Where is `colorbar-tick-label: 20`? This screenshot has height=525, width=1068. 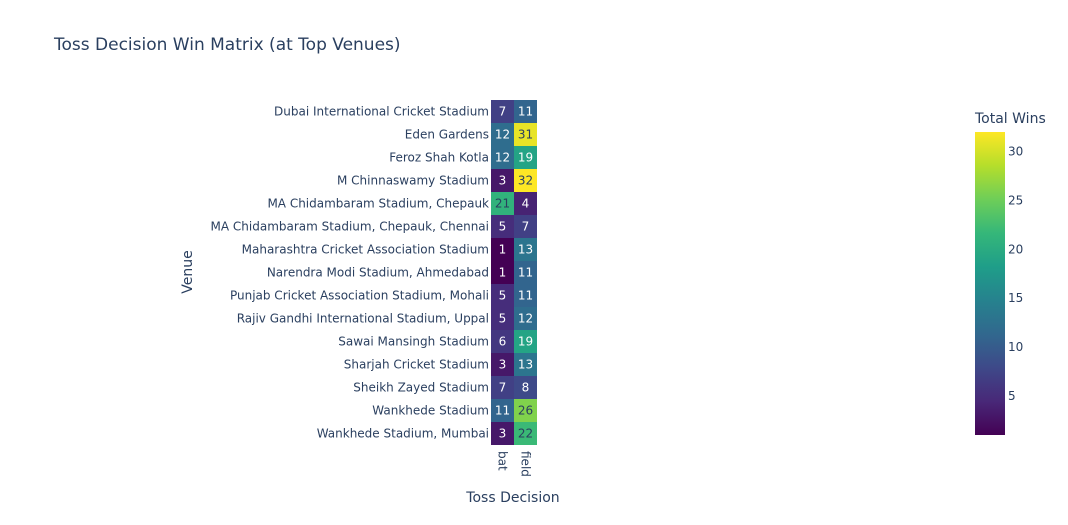 colorbar-tick-label: 20 is located at coordinates (1015, 249).